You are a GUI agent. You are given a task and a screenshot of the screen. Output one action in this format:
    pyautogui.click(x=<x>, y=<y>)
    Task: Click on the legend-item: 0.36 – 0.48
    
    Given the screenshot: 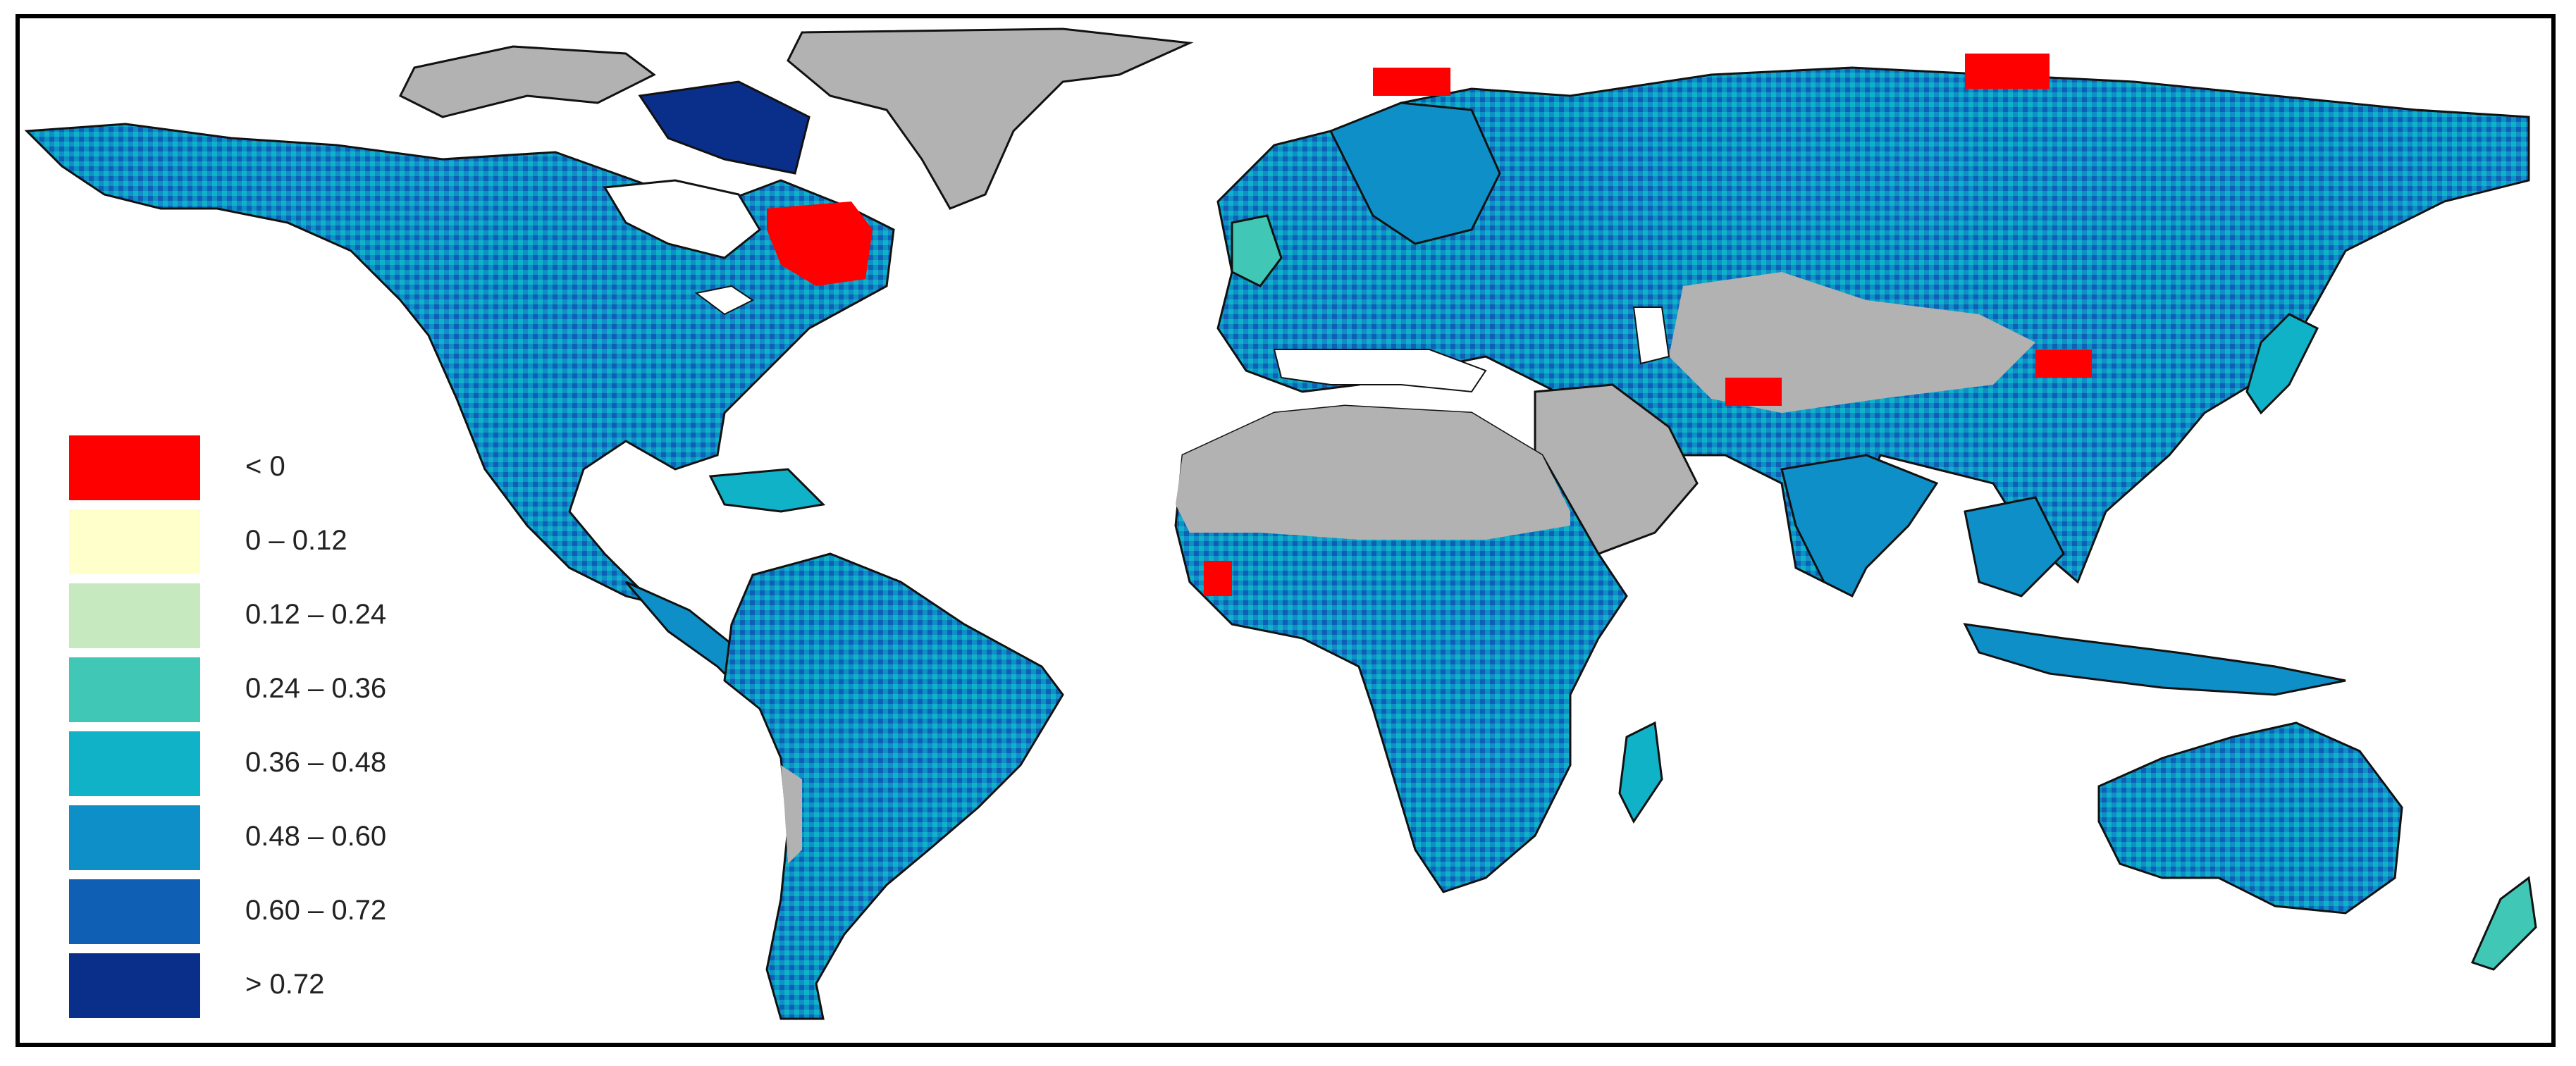 What is the action you would take?
    pyautogui.click(x=245, y=764)
    